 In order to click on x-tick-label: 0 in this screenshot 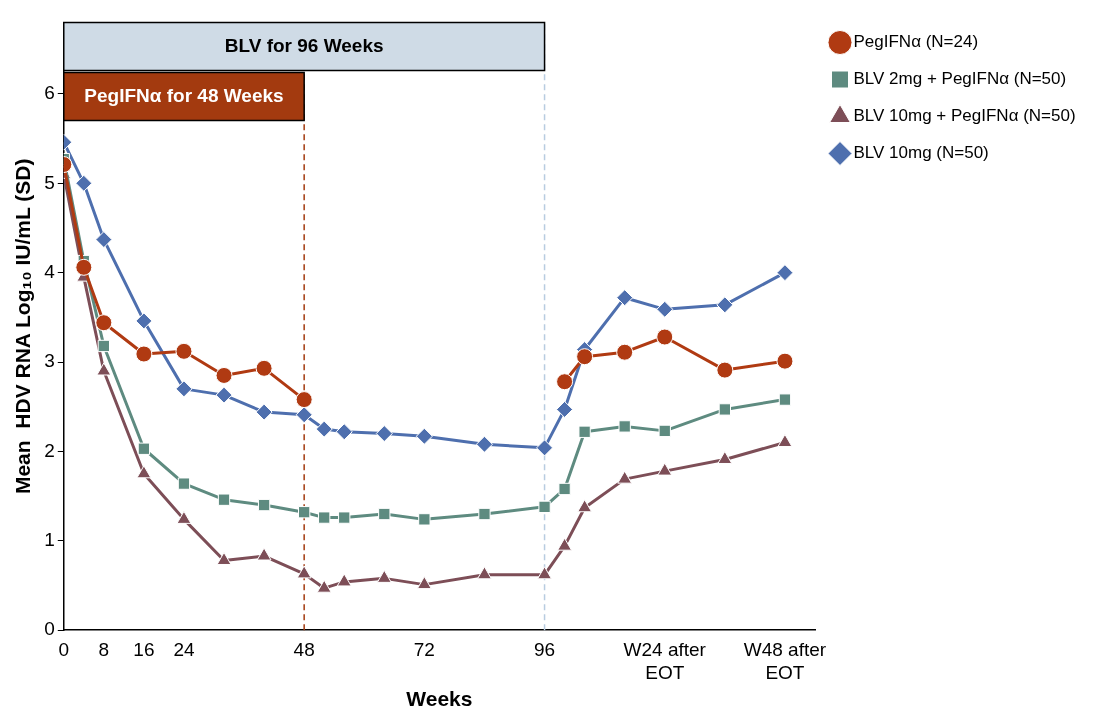, I will do `click(64, 649)`.